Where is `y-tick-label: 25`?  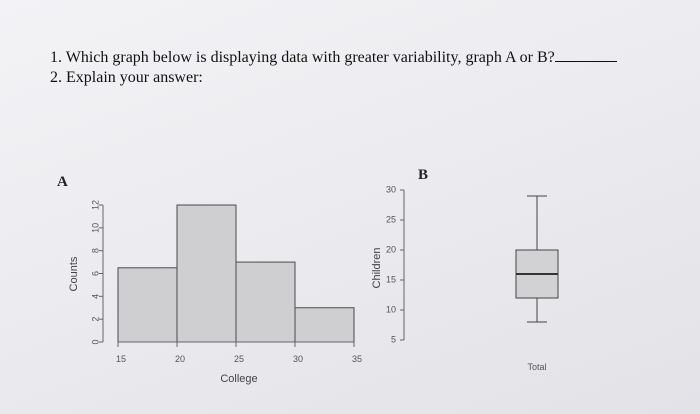
y-tick-label: 25 is located at coordinates (391, 219).